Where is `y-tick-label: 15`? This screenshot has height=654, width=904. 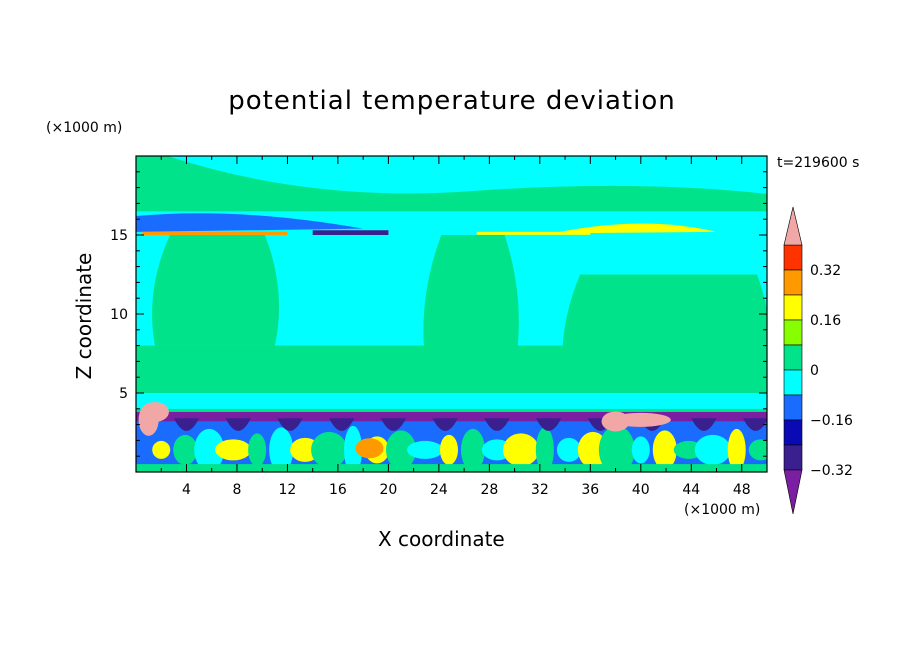 y-tick-label: 15 is located at coordinates (119, 236).